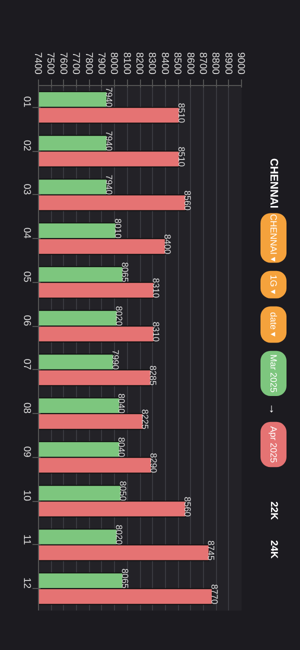  What do you see at coordinates (273, 550) in the screenshot?
I see `text: 24K` at bounding box center [273, 550].